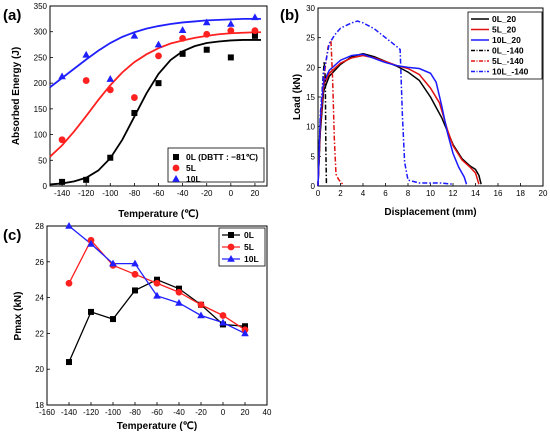 This screenshot has height=433, width=550. Describe the element at coordinates (504, 19) in the screenshot. I see `panel-b-legend-label-0: 0L_20` at that location.